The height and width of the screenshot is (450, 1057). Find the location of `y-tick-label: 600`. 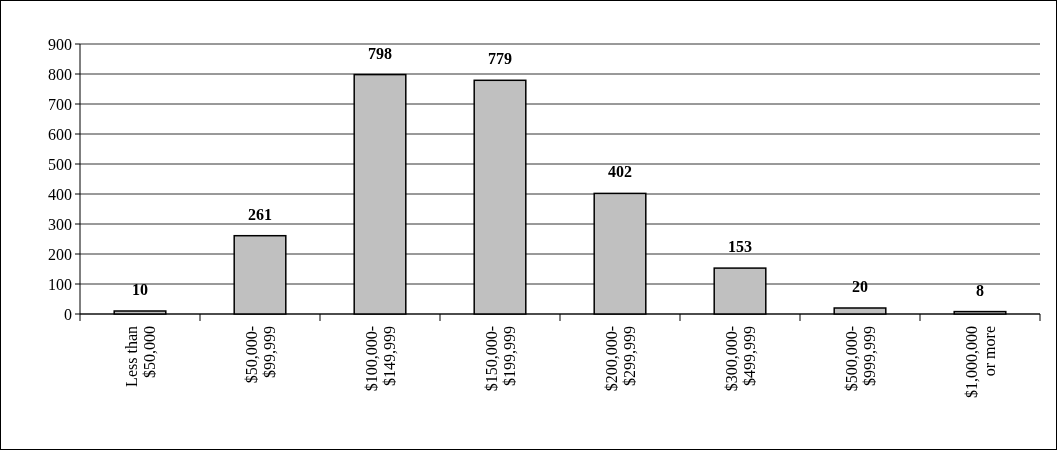

y-tick-label: 600 is located at coordinates (60, 134).